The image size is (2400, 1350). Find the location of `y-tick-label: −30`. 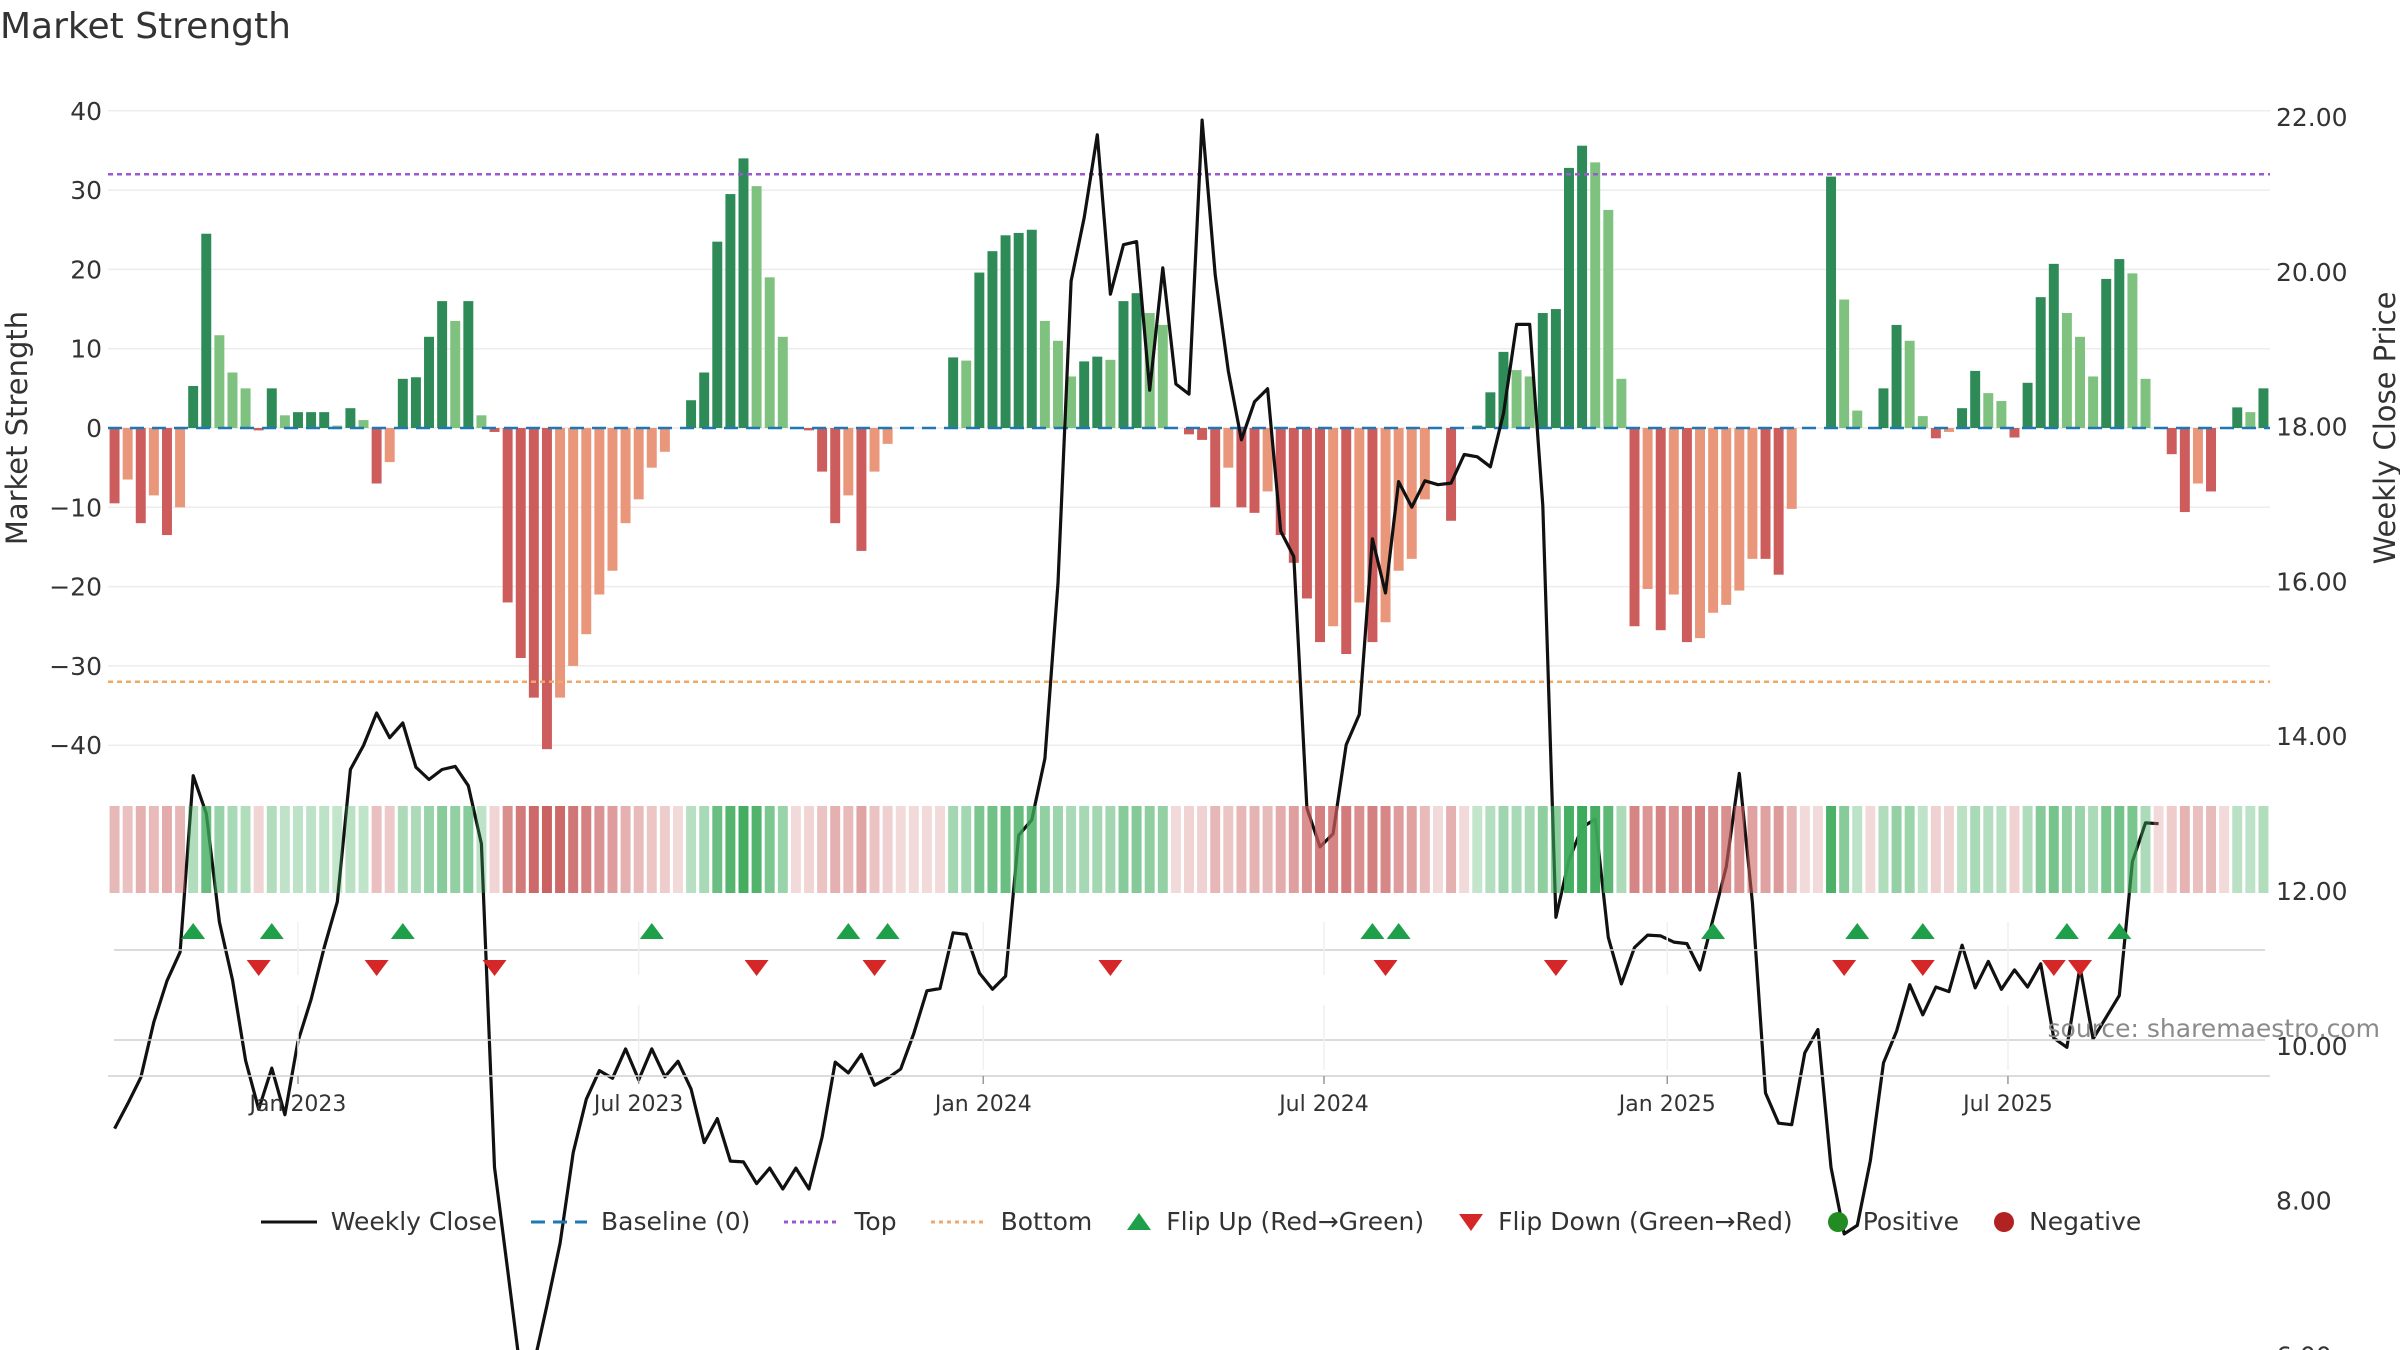

y-tick-label: −30 is located at coordinates (75, 666).